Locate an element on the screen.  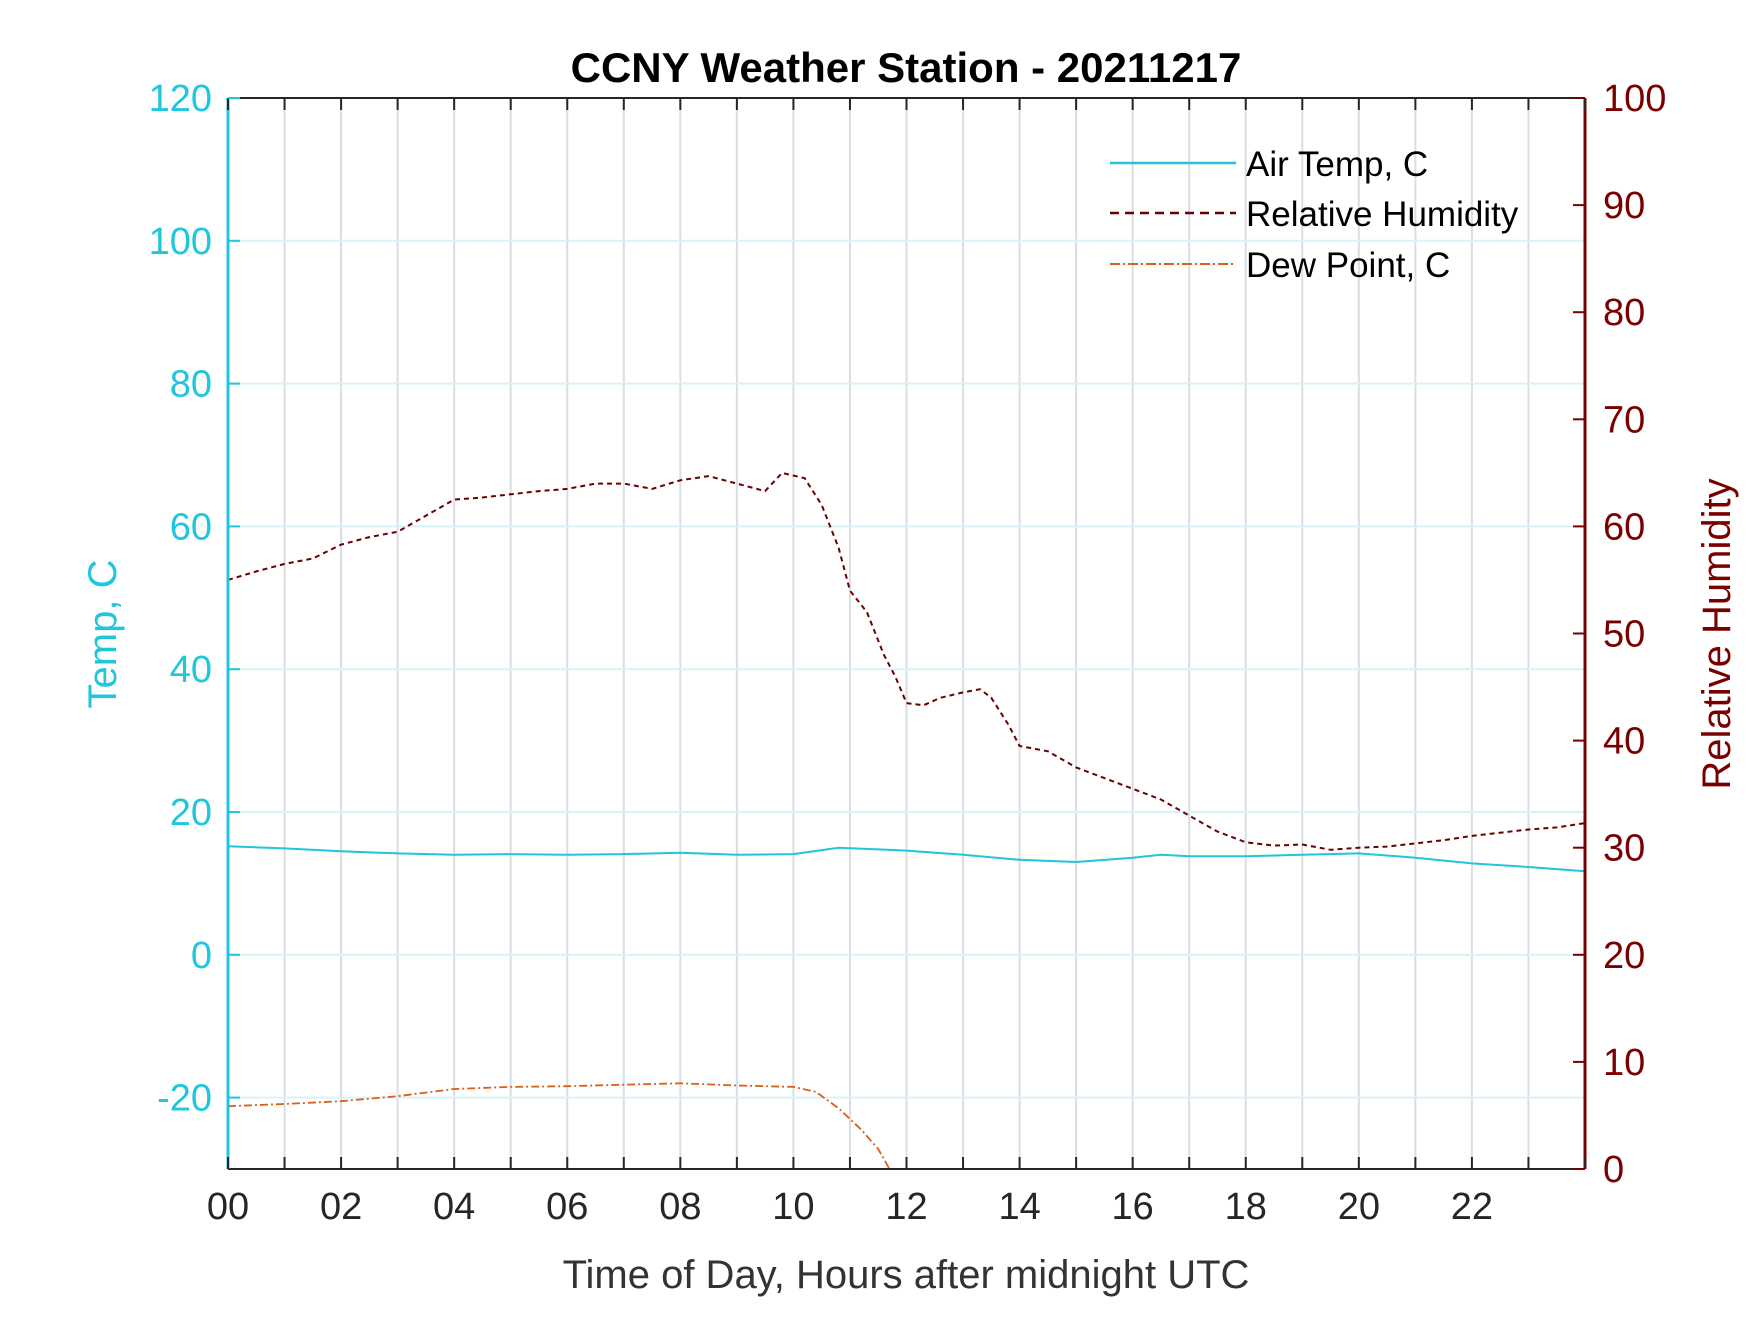
y-axis-left-label: Temp, C is located at coordinates (103, 634).